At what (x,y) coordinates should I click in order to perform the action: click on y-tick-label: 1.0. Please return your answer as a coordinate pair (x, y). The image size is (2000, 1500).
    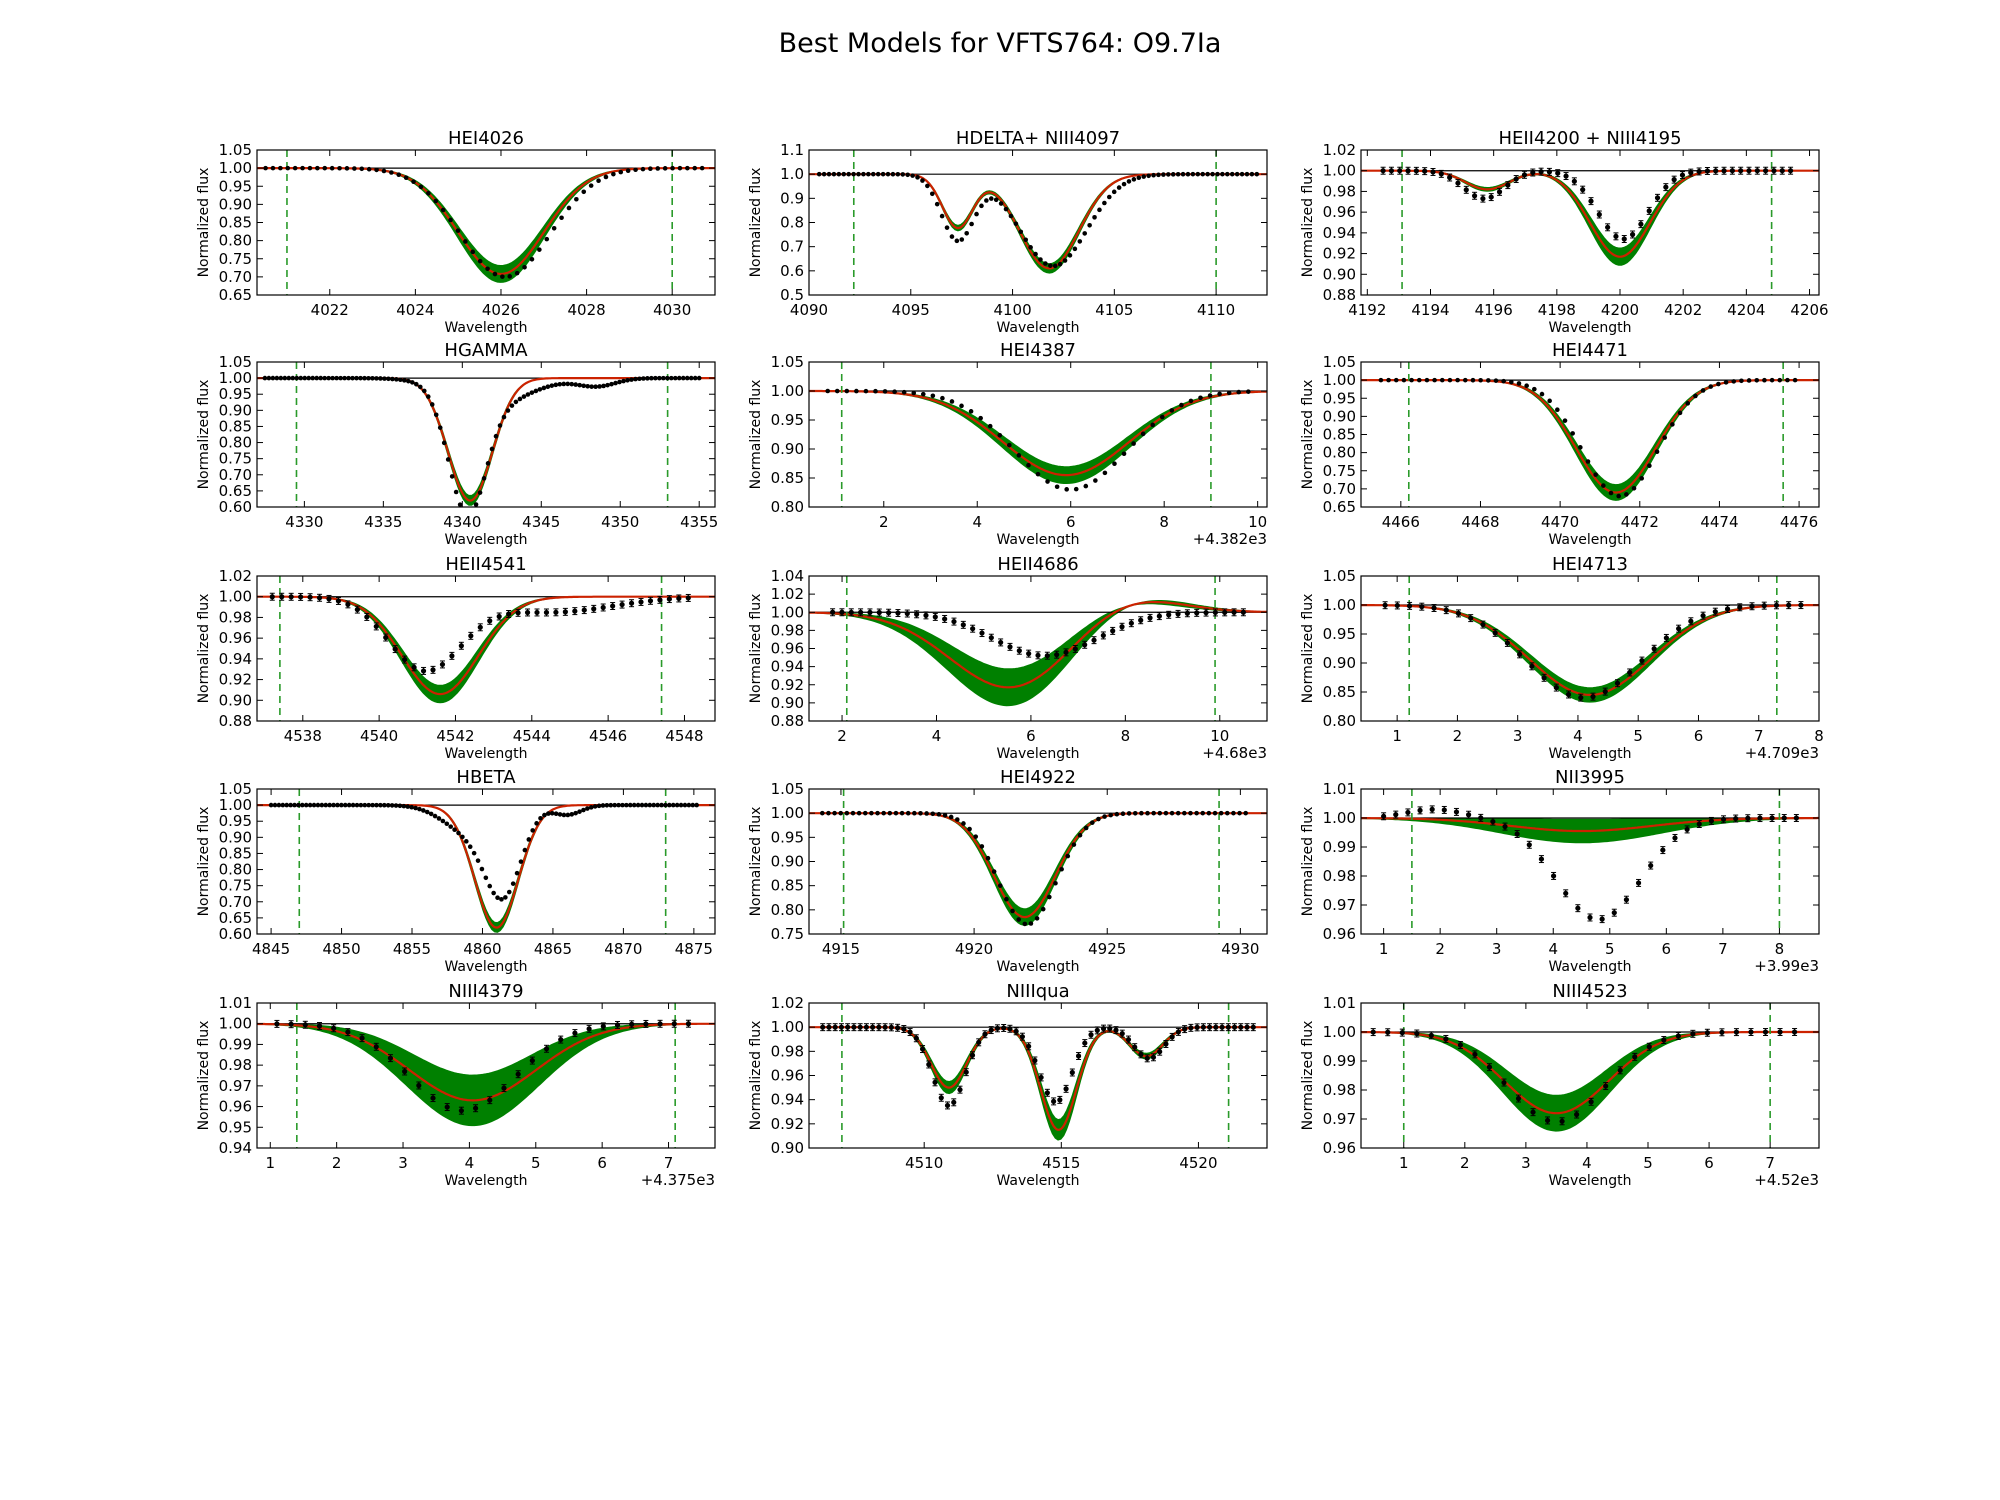
    Looking at the image, I should click on (792, 174).